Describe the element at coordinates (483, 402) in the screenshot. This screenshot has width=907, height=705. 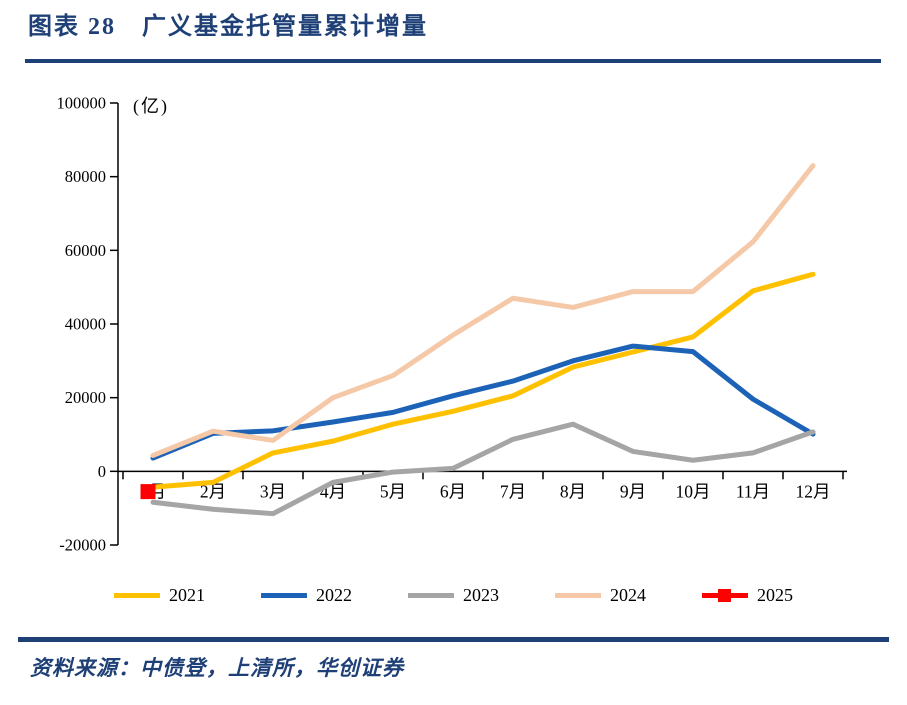
I see `series-line-2022` at that location.